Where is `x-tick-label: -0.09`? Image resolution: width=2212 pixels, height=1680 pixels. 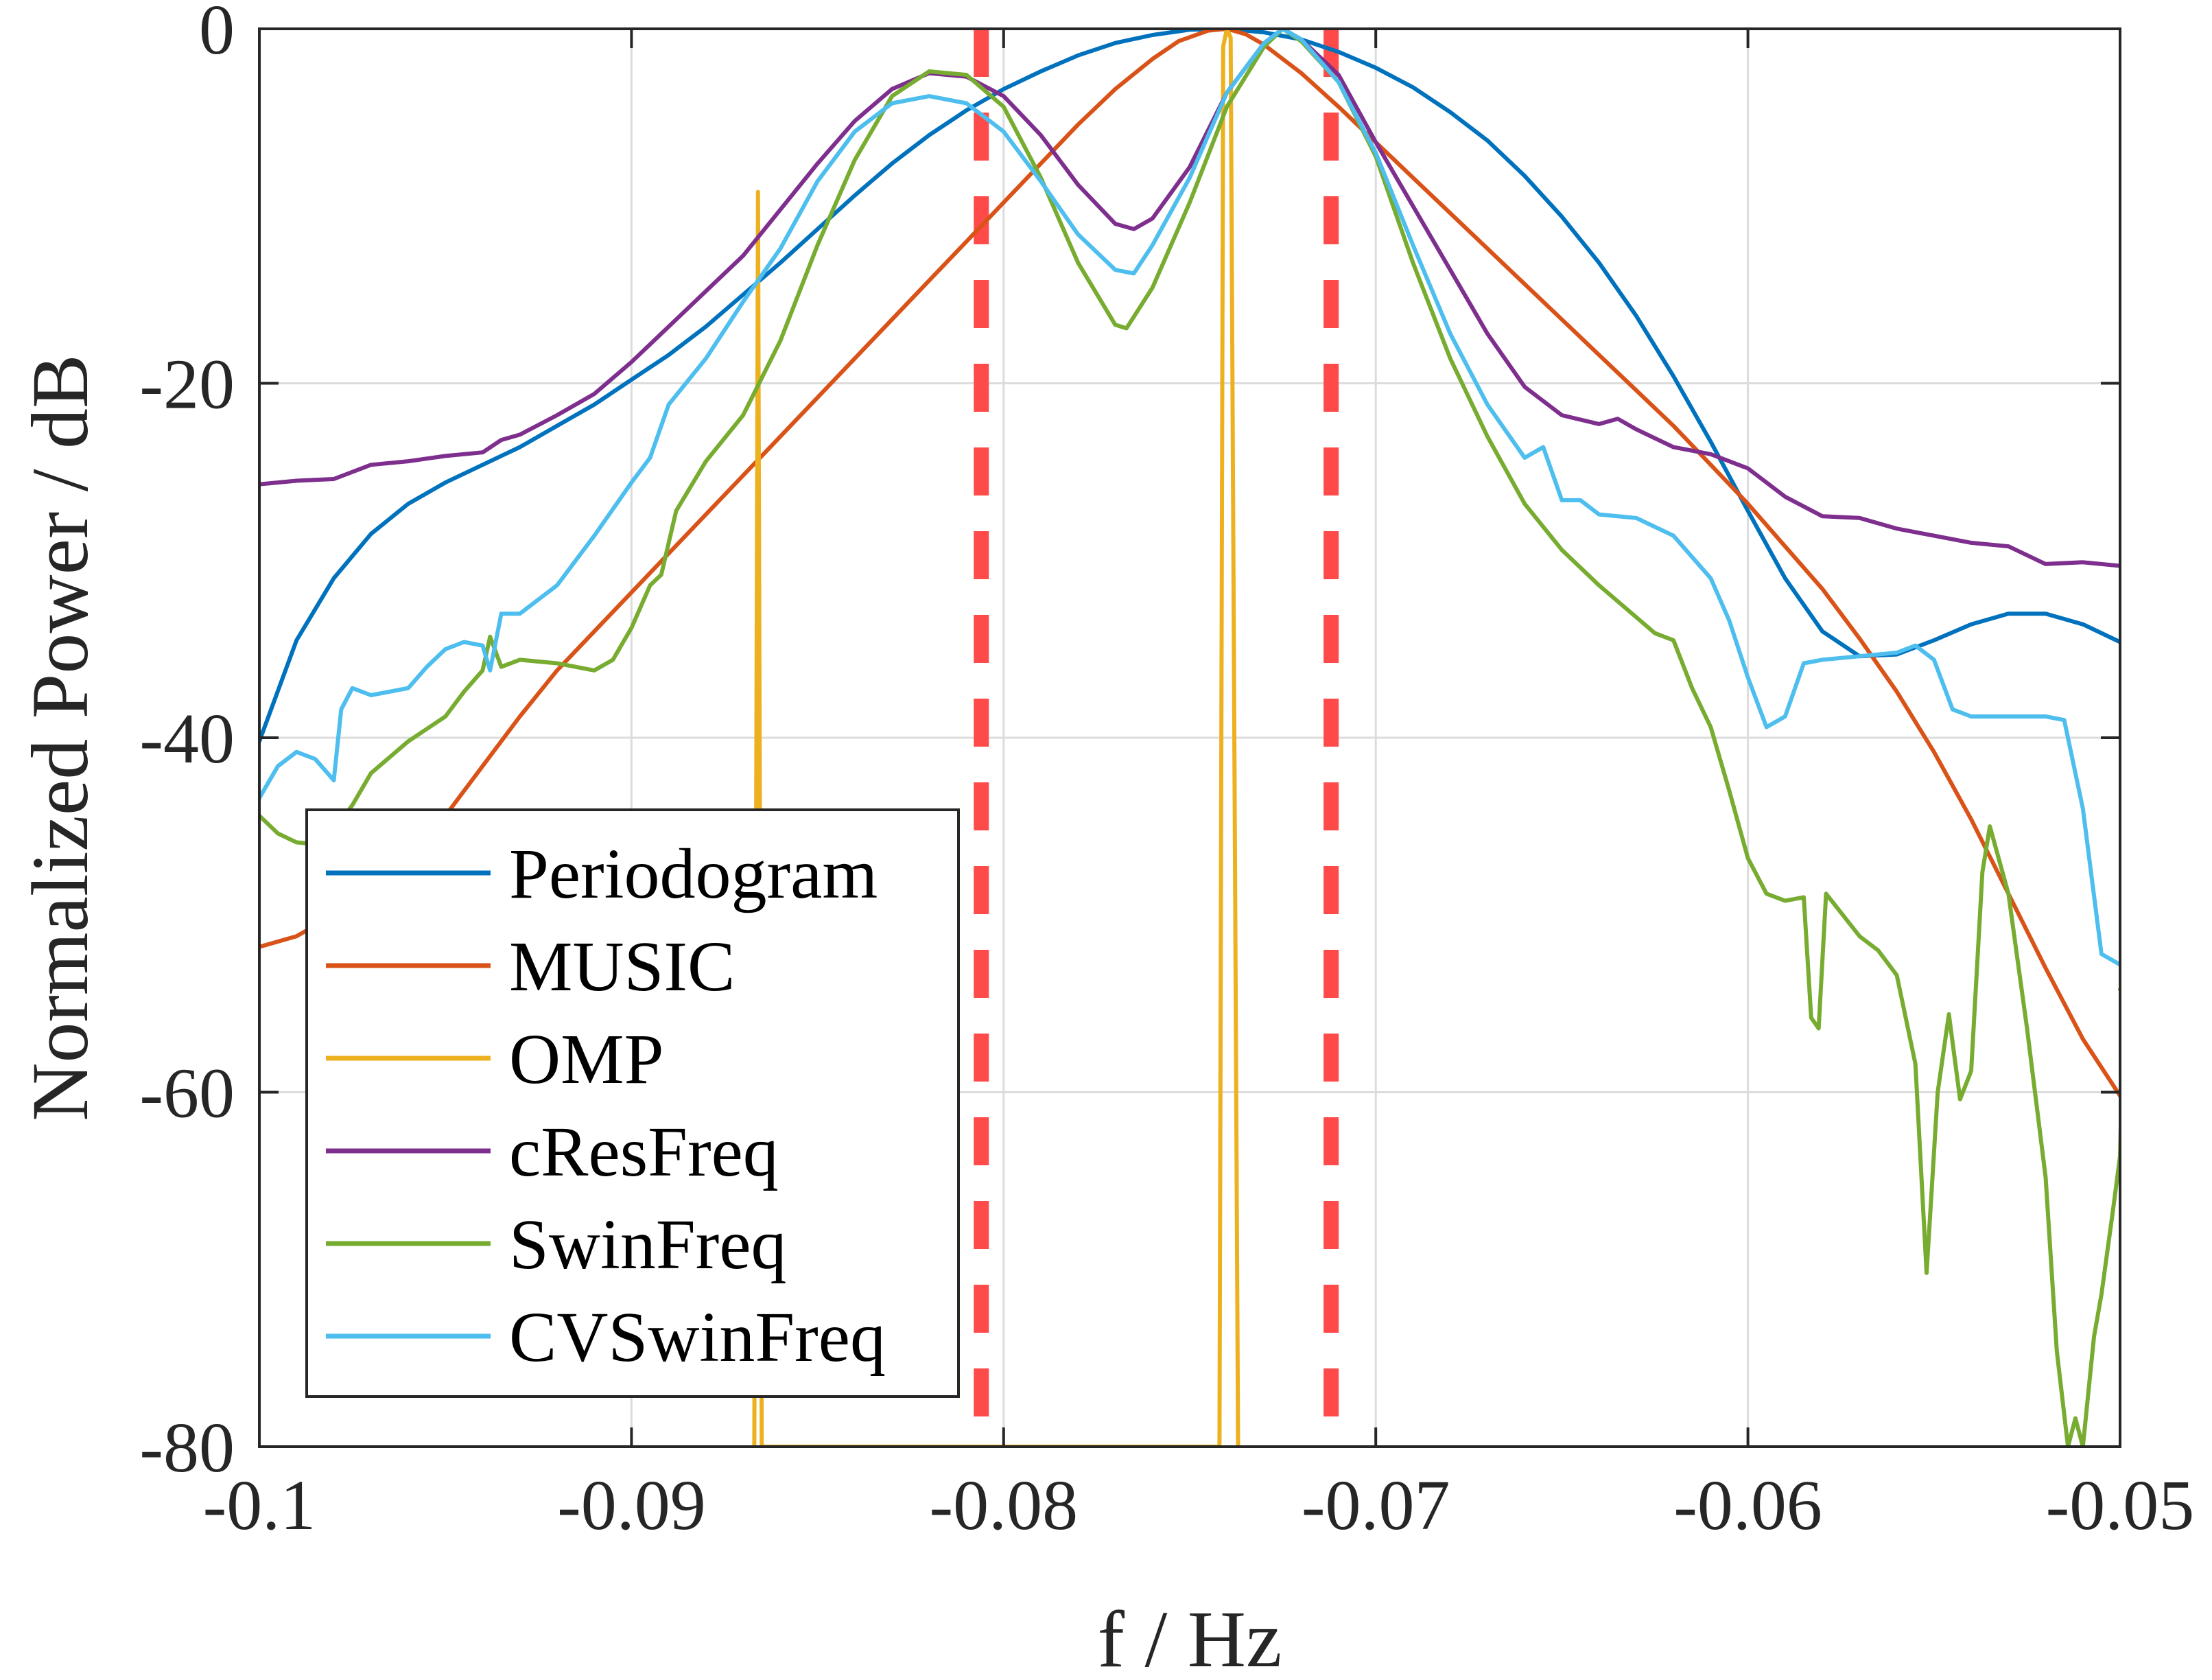
x-tick-label: -0.09 is located at coordinates (631, 1505).